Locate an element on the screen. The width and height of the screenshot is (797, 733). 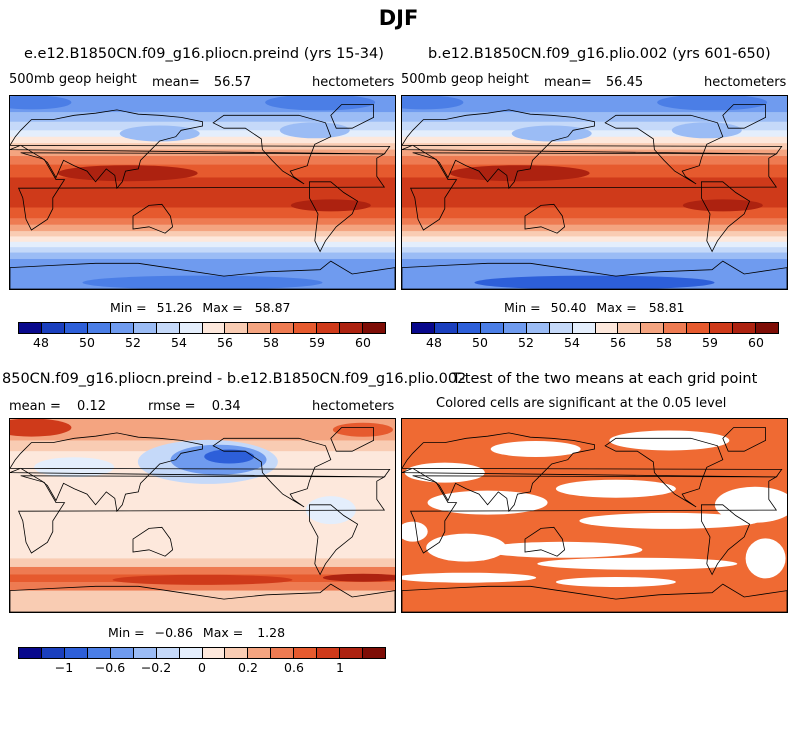
colorbar-tick-label: 59 is located at coordinates (710, 342).